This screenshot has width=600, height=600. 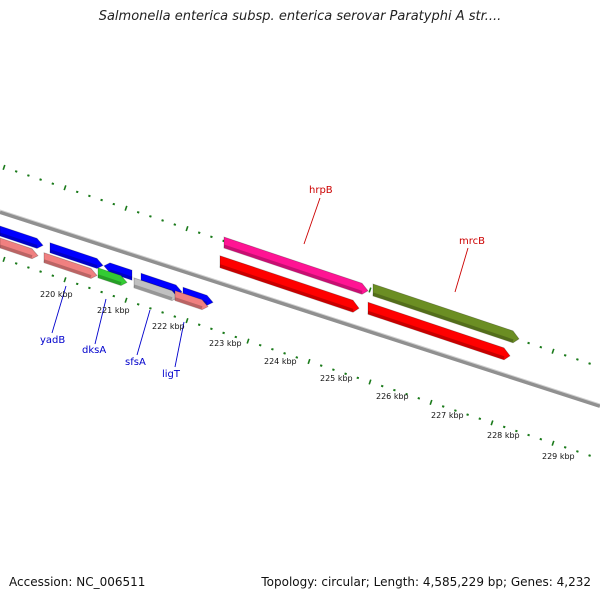 I want to click on lower-red-1-shade, so click(x=286, y=288).